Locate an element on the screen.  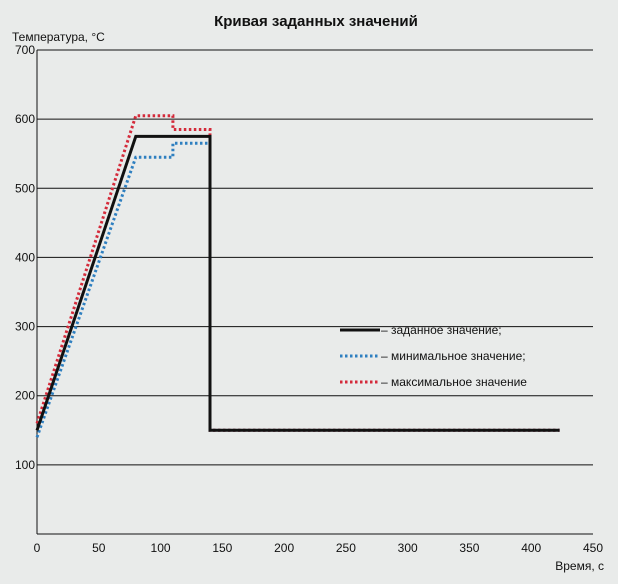
x-tick-label: 200 is located at coordinates (284, 548).